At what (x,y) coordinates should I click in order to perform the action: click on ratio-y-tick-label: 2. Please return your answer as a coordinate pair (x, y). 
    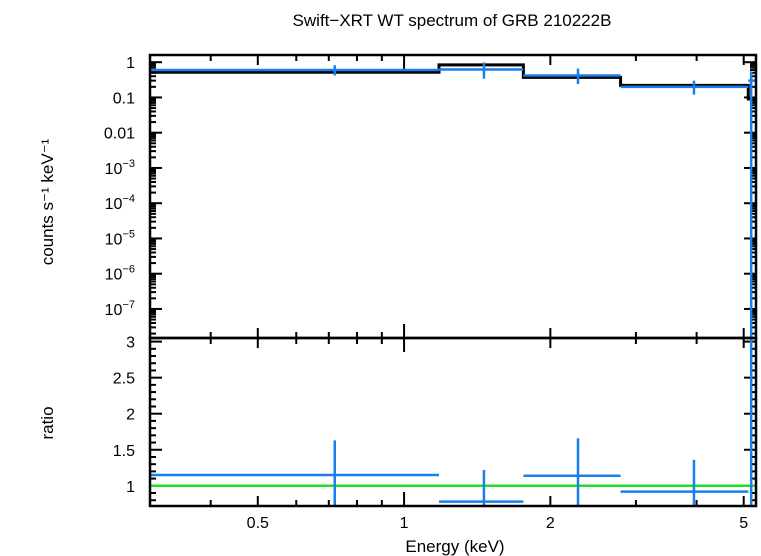
    Looking at the image, I should click on (130, 415).